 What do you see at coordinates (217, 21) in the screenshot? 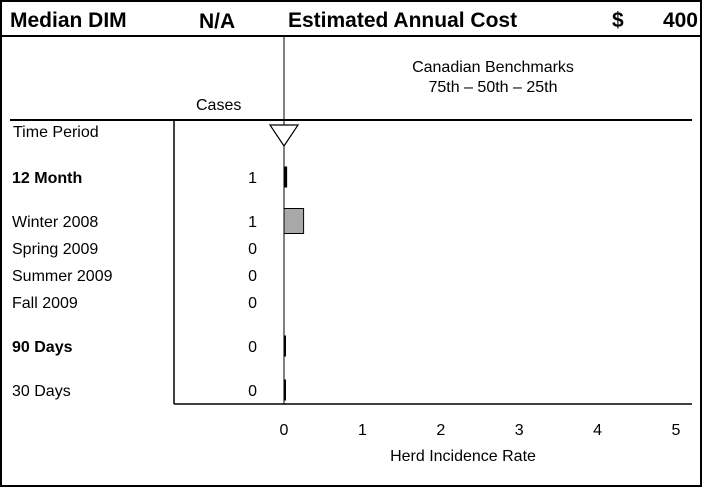
I see `median-dim-value: N/A` at bounding box center [217, 21].